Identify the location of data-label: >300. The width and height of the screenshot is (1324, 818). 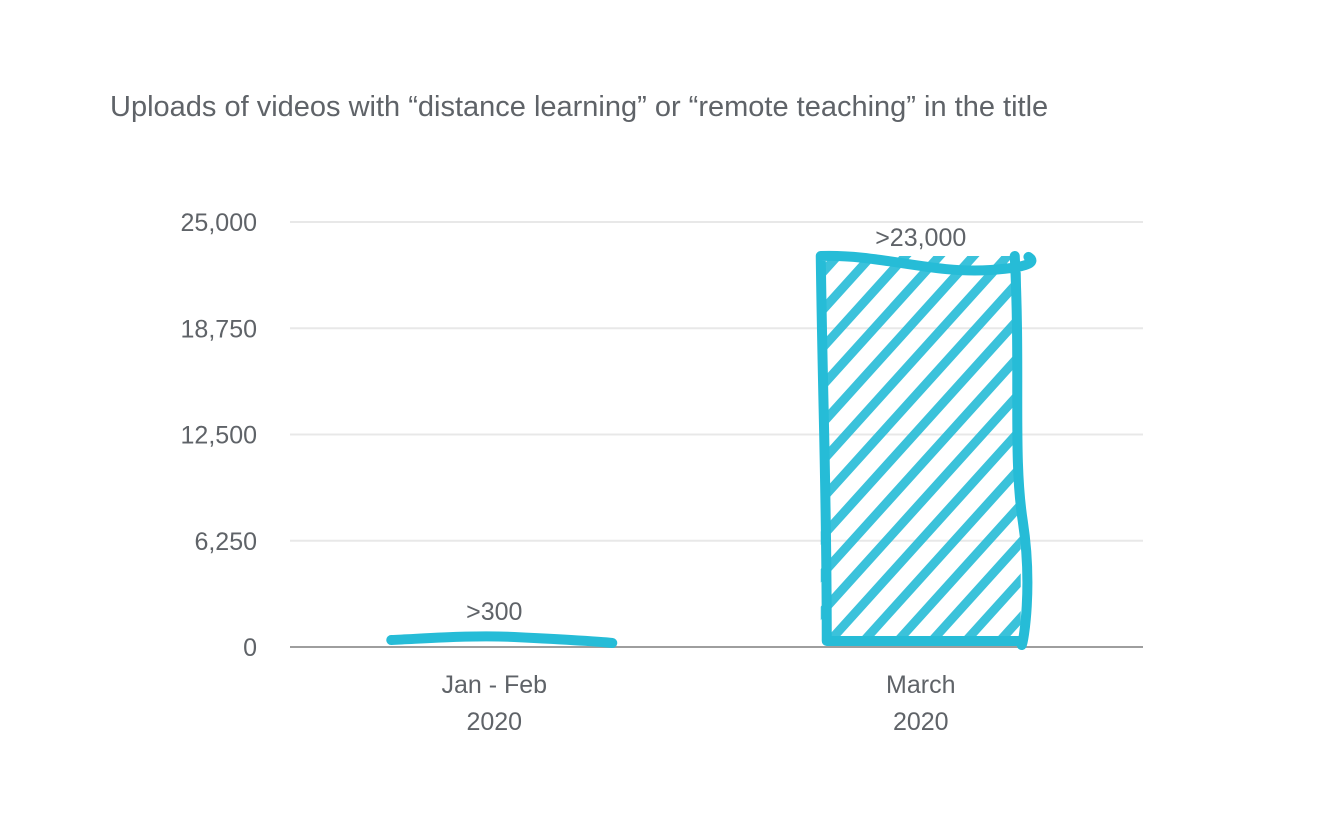
(494, 612).